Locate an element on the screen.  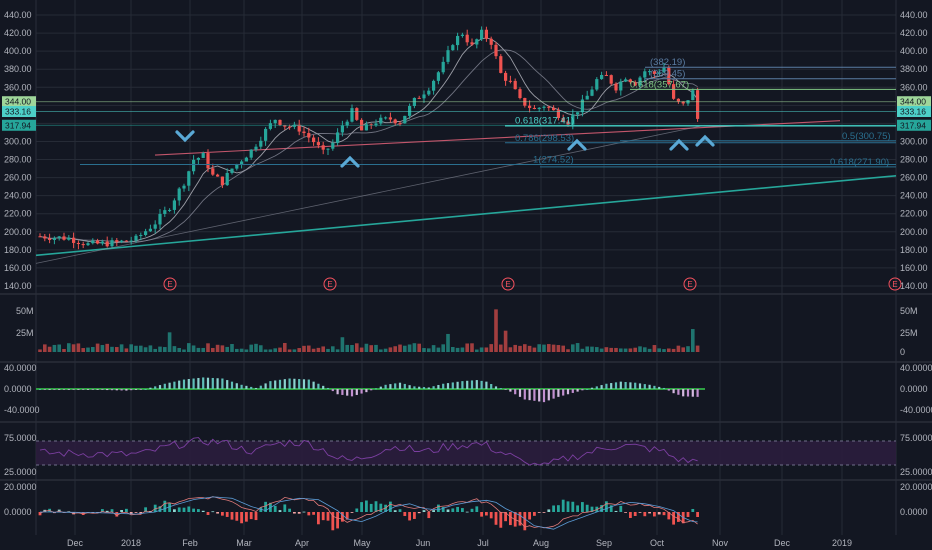
price-tick-left: 140.00 is located at coordinates (18, 286).